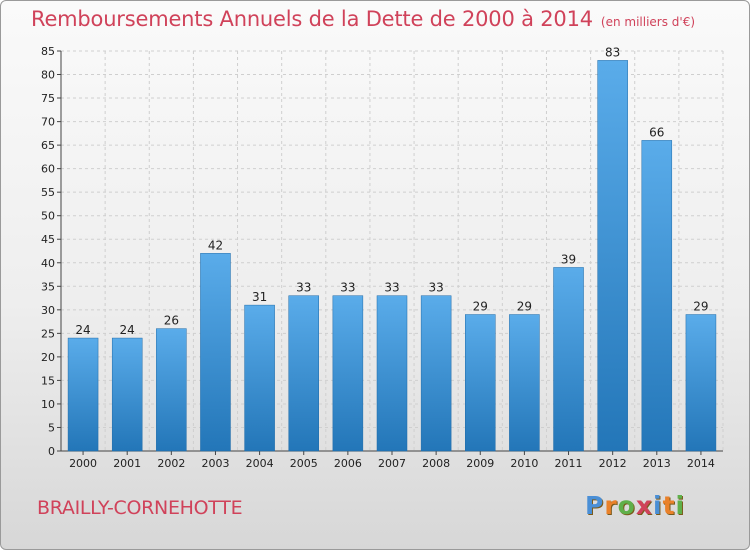 This screenshot has width=750, height=550. Describe the element at coordinates (259, 297) in the screenshot. I see `data-label-2004: 31` at that location.